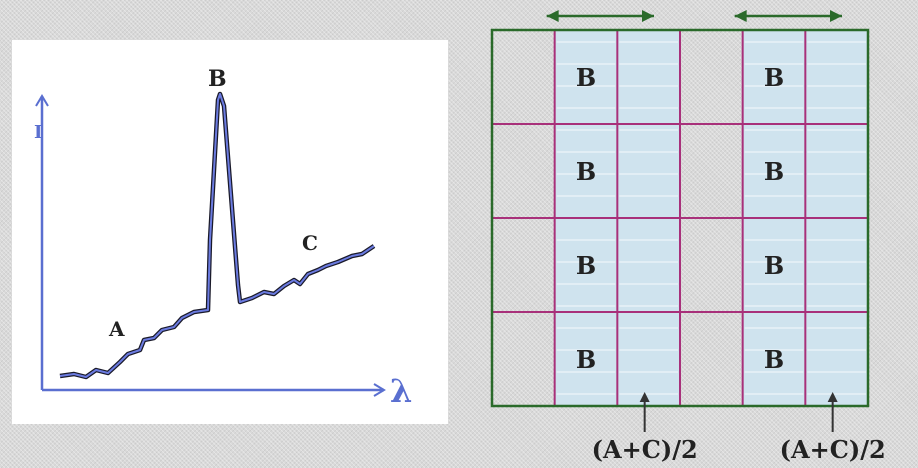 This screenshot has width=918, height=468. What do you see at coordinates (116, 329) in the screenshot?
I see `label-a: A` at bounding box center [116, 329].